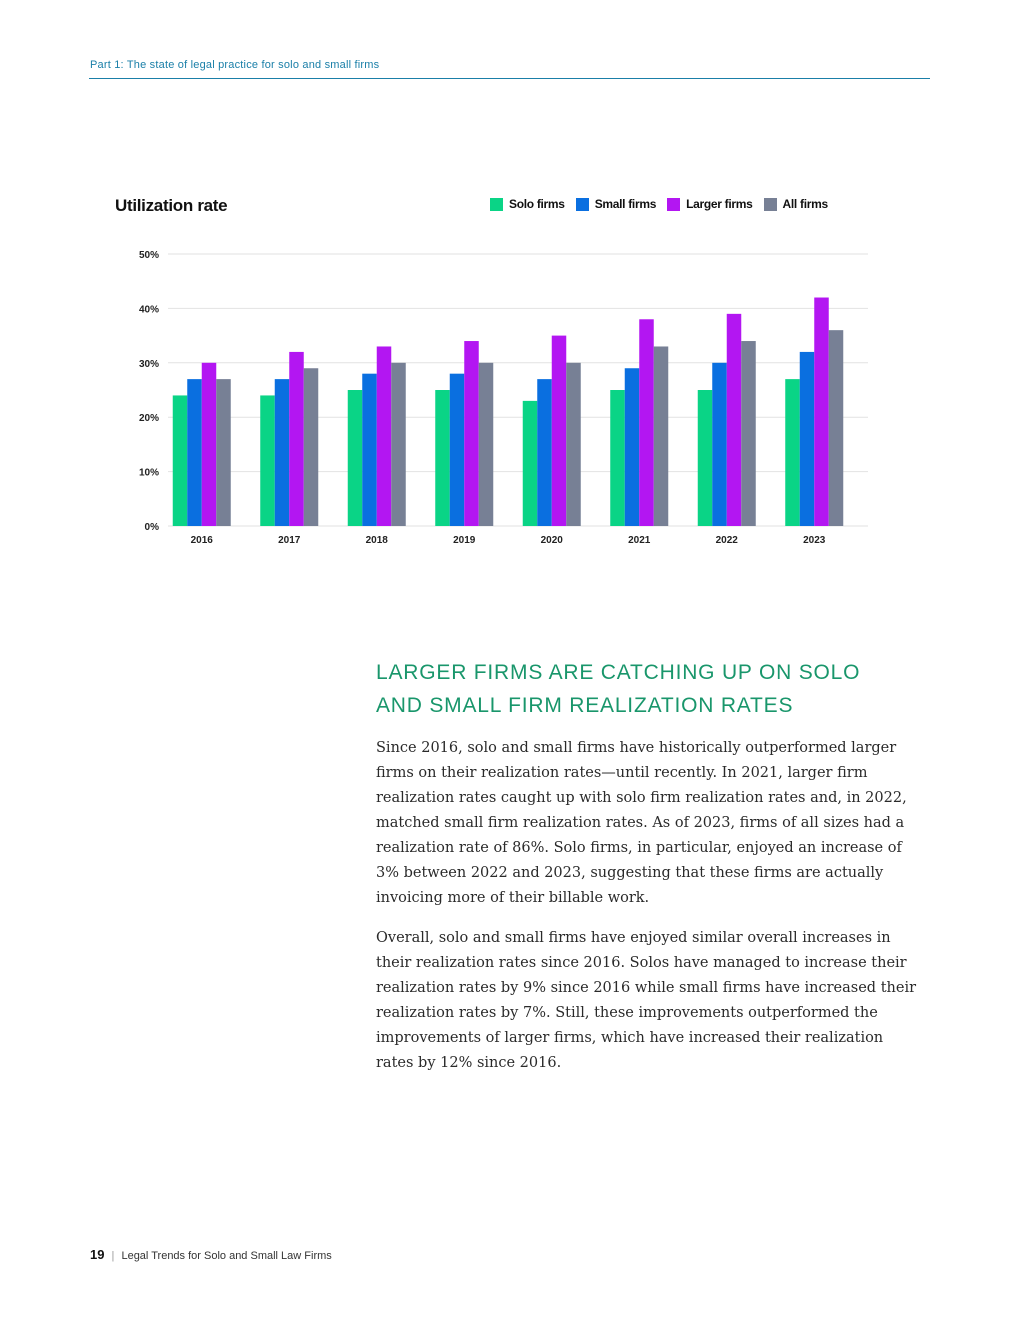 The image size is (1020, 1320). I want to click on section-heading-line-1: LARGER FIRMS ARE CATCHING UP ON SOLO, so click(618, 672).